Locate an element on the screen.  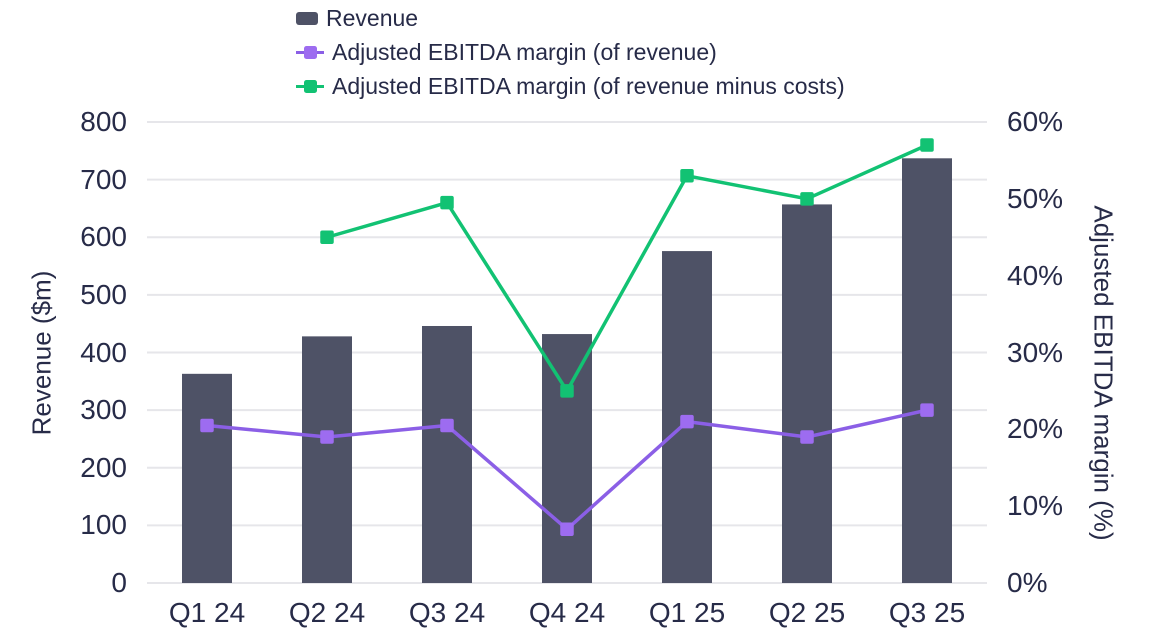
x-axis-label-q2-25: Q2 25 is located at coordinates (807, 612).